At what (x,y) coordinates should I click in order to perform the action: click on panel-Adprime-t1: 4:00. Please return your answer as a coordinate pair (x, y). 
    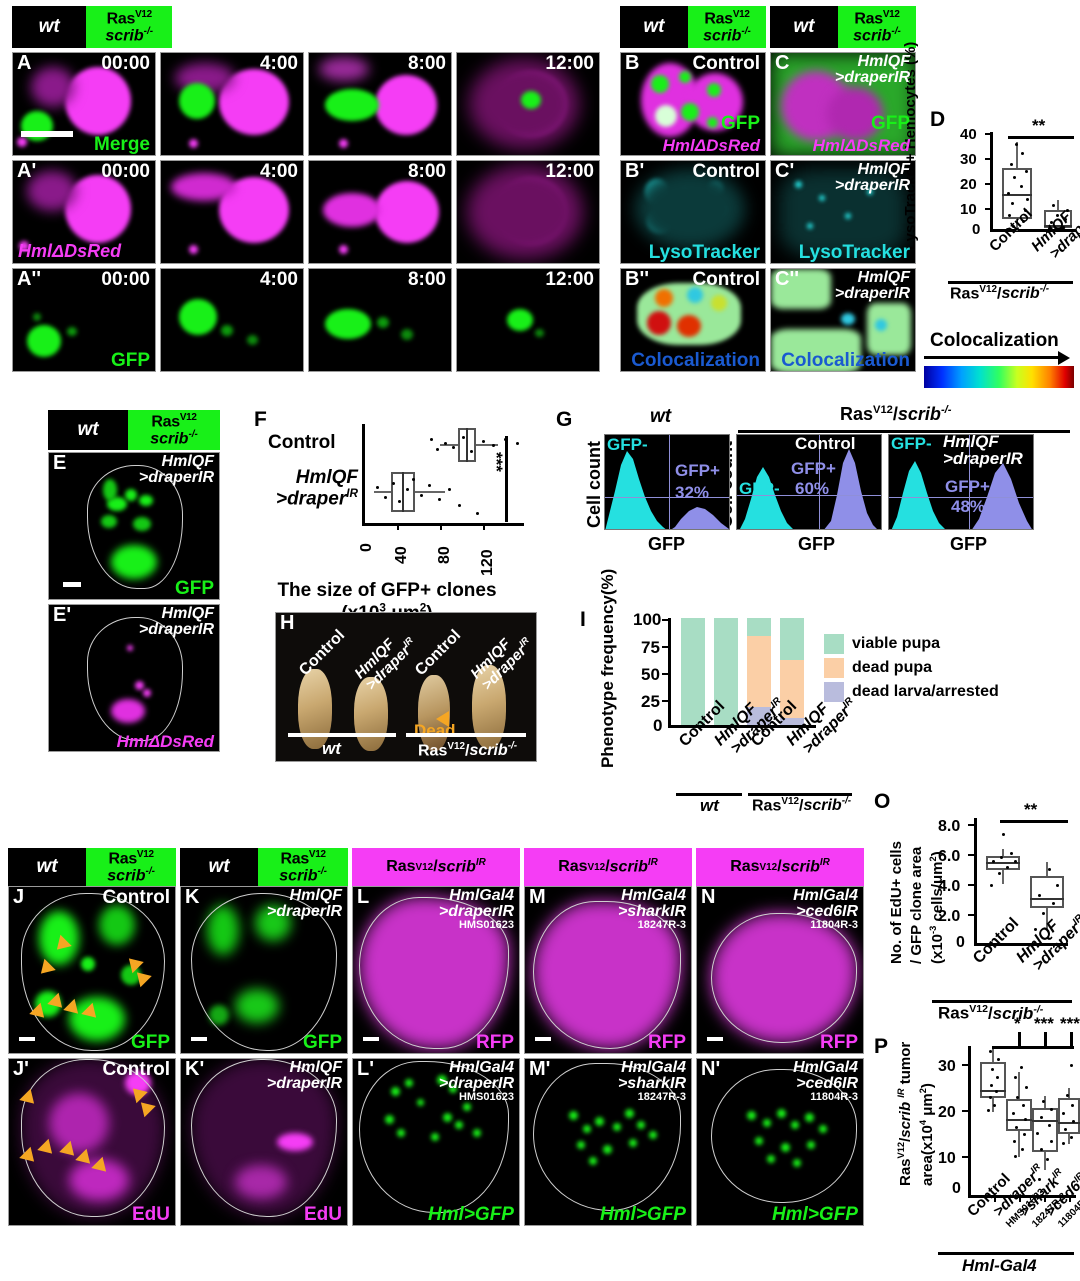
    Looking at the image, I should click on (232, 320).